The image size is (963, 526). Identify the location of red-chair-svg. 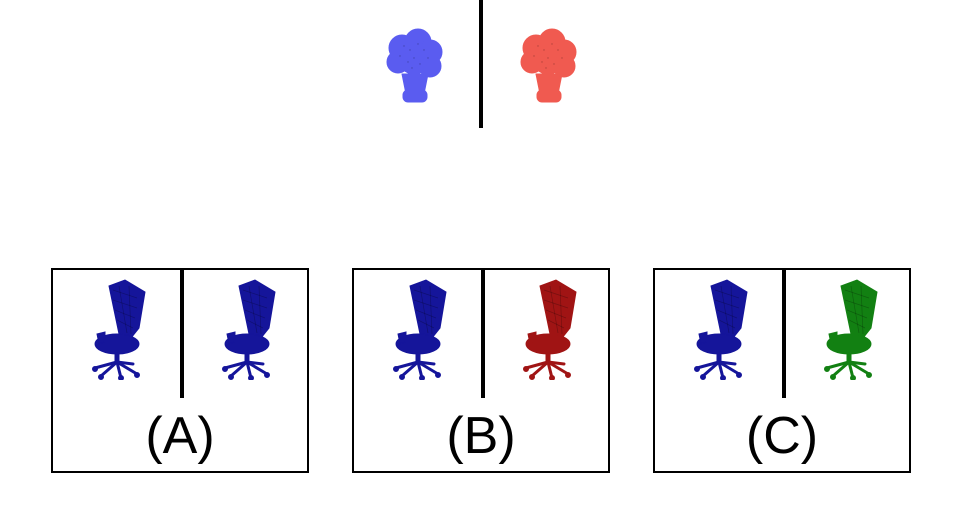
(553, 329).